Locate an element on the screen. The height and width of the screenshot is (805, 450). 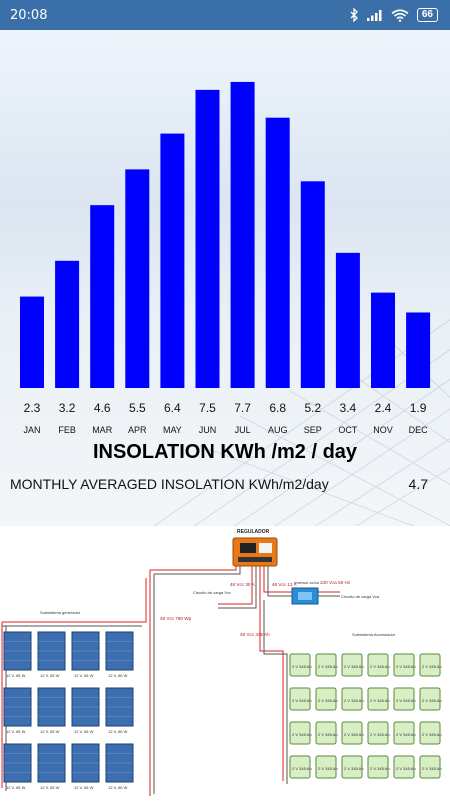
bar-may is located at coordinates (172, 260).